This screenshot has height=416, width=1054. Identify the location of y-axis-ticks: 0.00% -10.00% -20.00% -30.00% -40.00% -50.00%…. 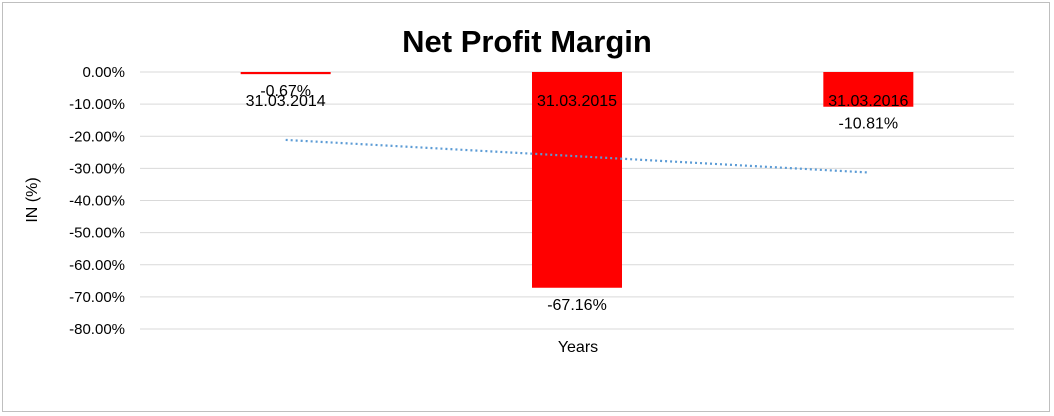
(97, 201).